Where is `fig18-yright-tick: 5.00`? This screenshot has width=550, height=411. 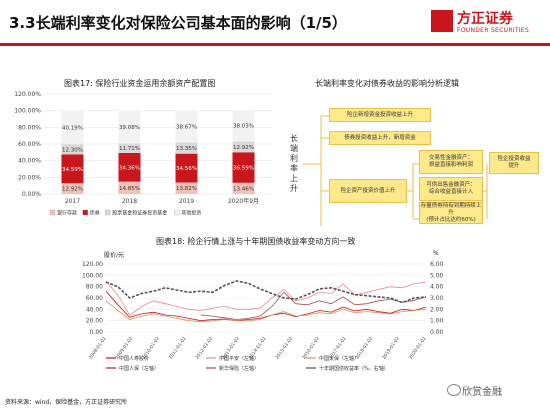
fig18-yright-tick: 5.00 is located at coordinates (437, 275).